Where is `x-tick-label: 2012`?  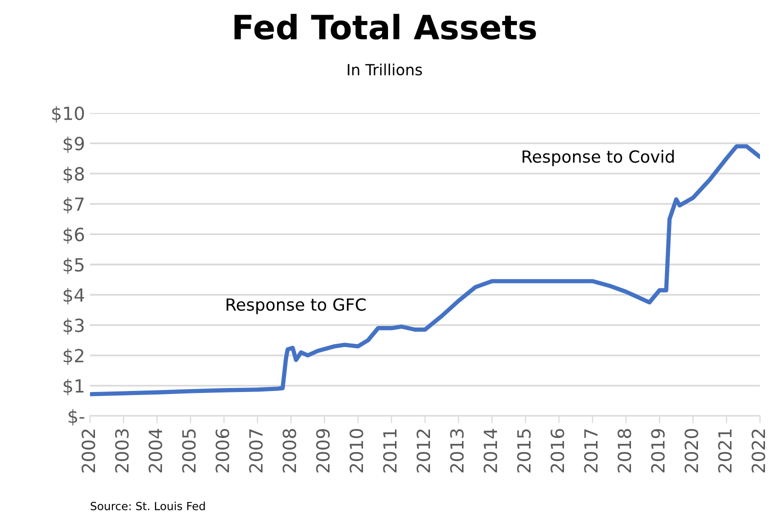 x-tick-label: 2012 is located at coordinates (423, 451).